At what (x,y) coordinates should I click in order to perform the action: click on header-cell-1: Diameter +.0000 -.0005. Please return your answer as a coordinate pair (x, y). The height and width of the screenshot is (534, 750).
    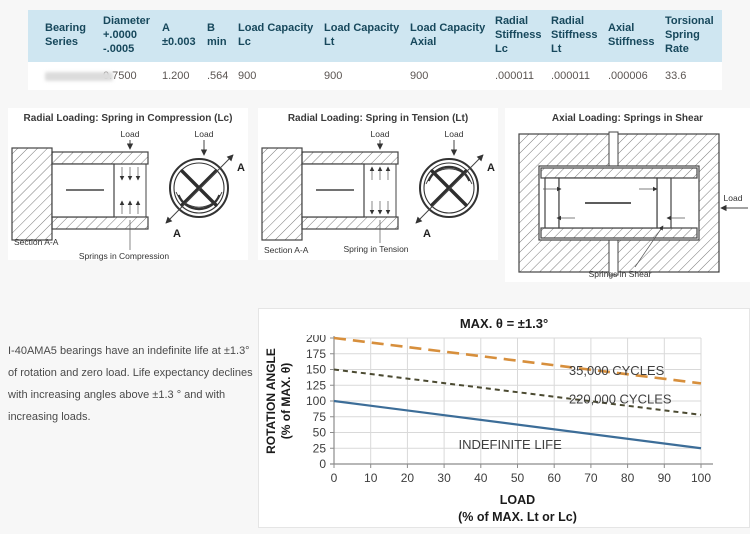
    Looking at the image, I should click on (127, 35).